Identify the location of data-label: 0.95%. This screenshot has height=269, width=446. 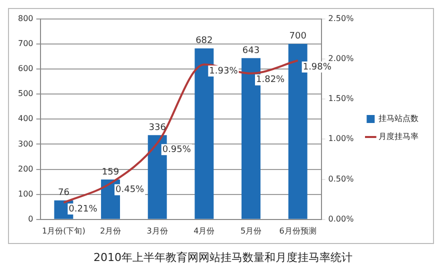
(177, 150).